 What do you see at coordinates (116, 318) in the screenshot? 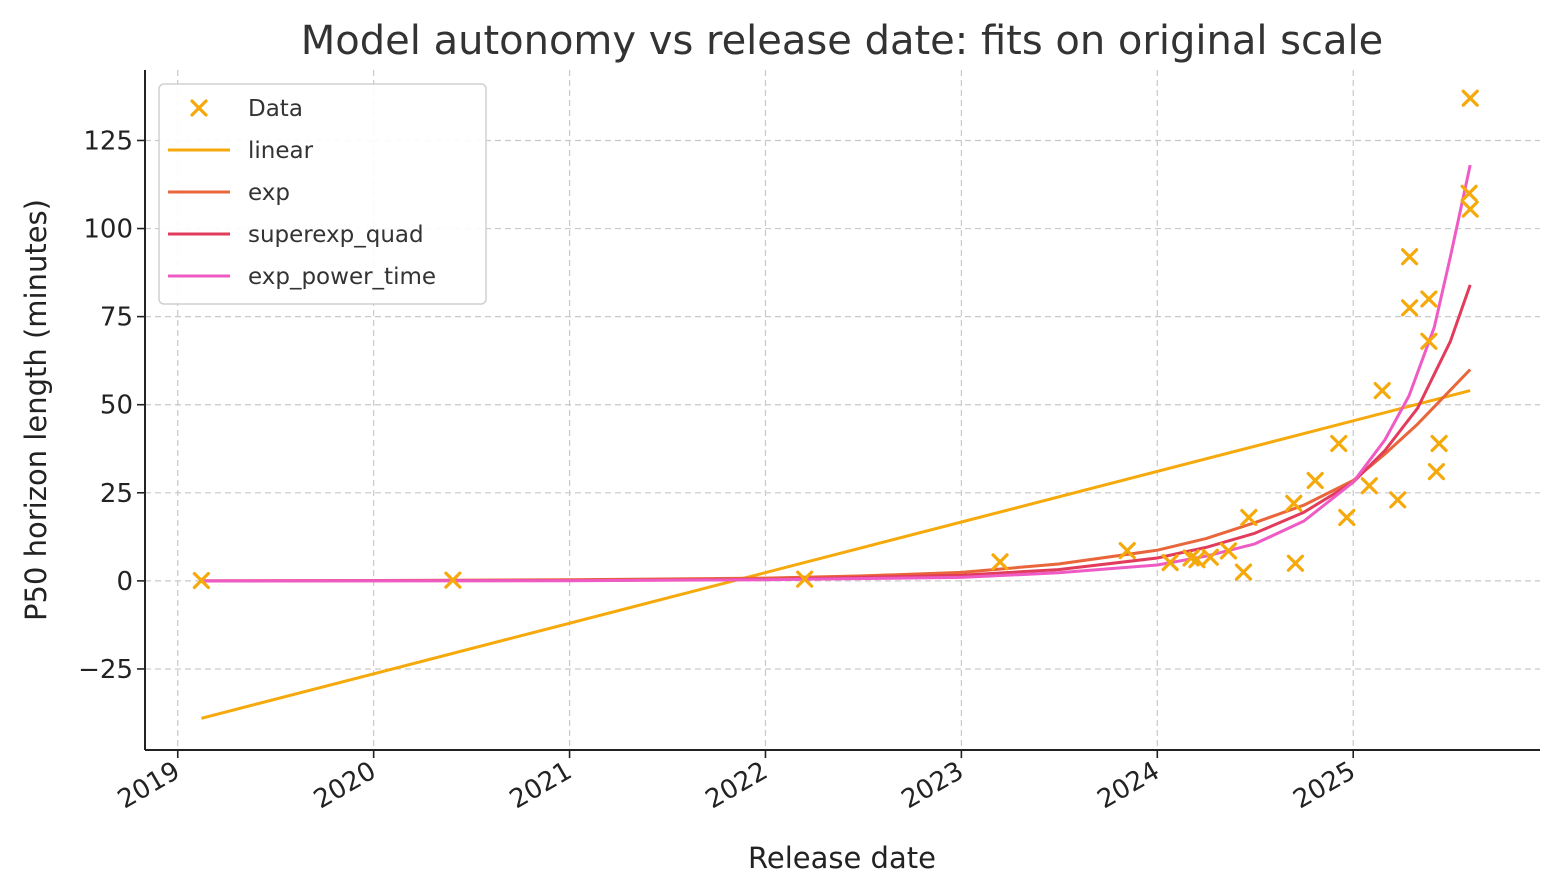
I see `y-tick-label-75: 75` at bounding box center [116, 318].